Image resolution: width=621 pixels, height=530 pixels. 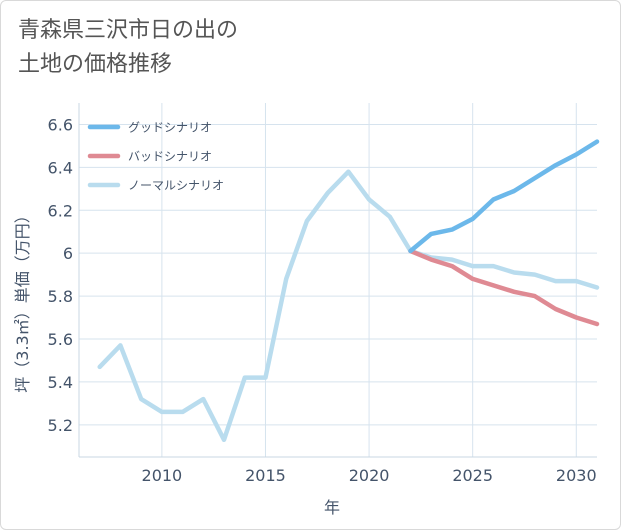 I want to click on chart-title-line-2: 土地の価格推移, so click(x=95, y=64).